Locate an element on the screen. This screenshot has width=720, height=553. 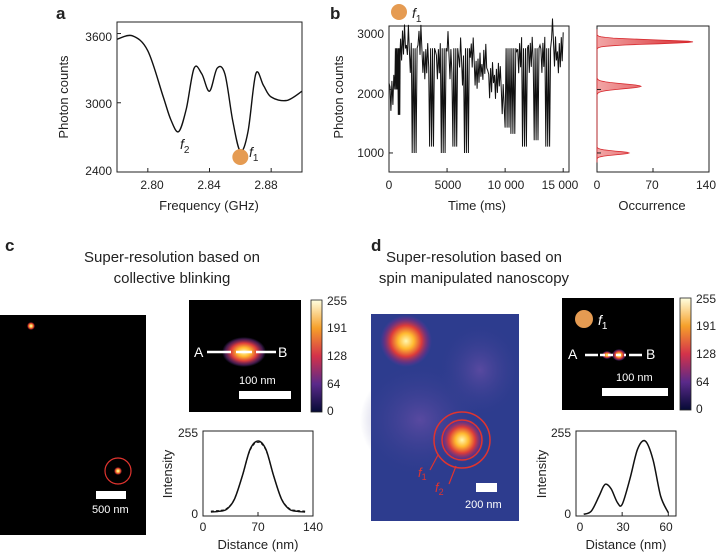
panel-d-profile-xtick-1: 30 is located at coordinates (623, 527).